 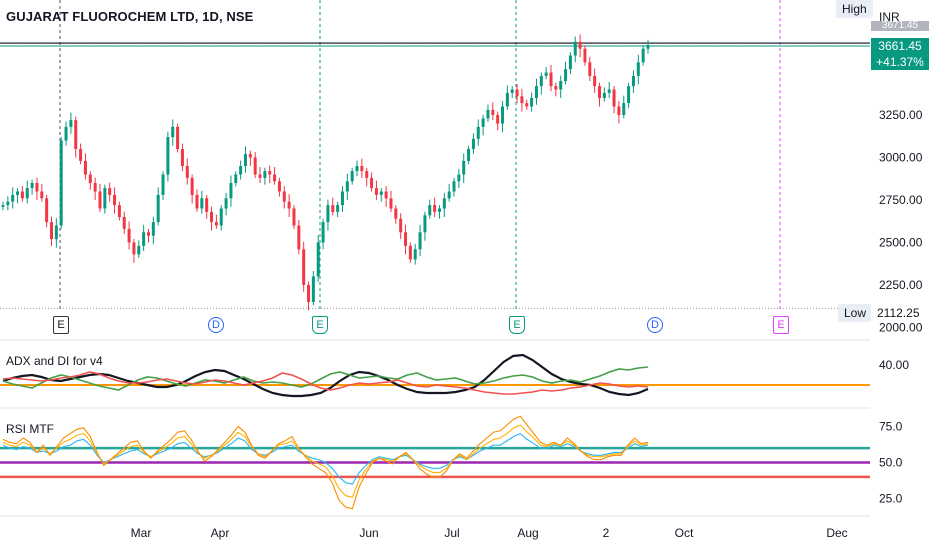 I want to click on event-earnings-2: E, so click(x=320, y=325).